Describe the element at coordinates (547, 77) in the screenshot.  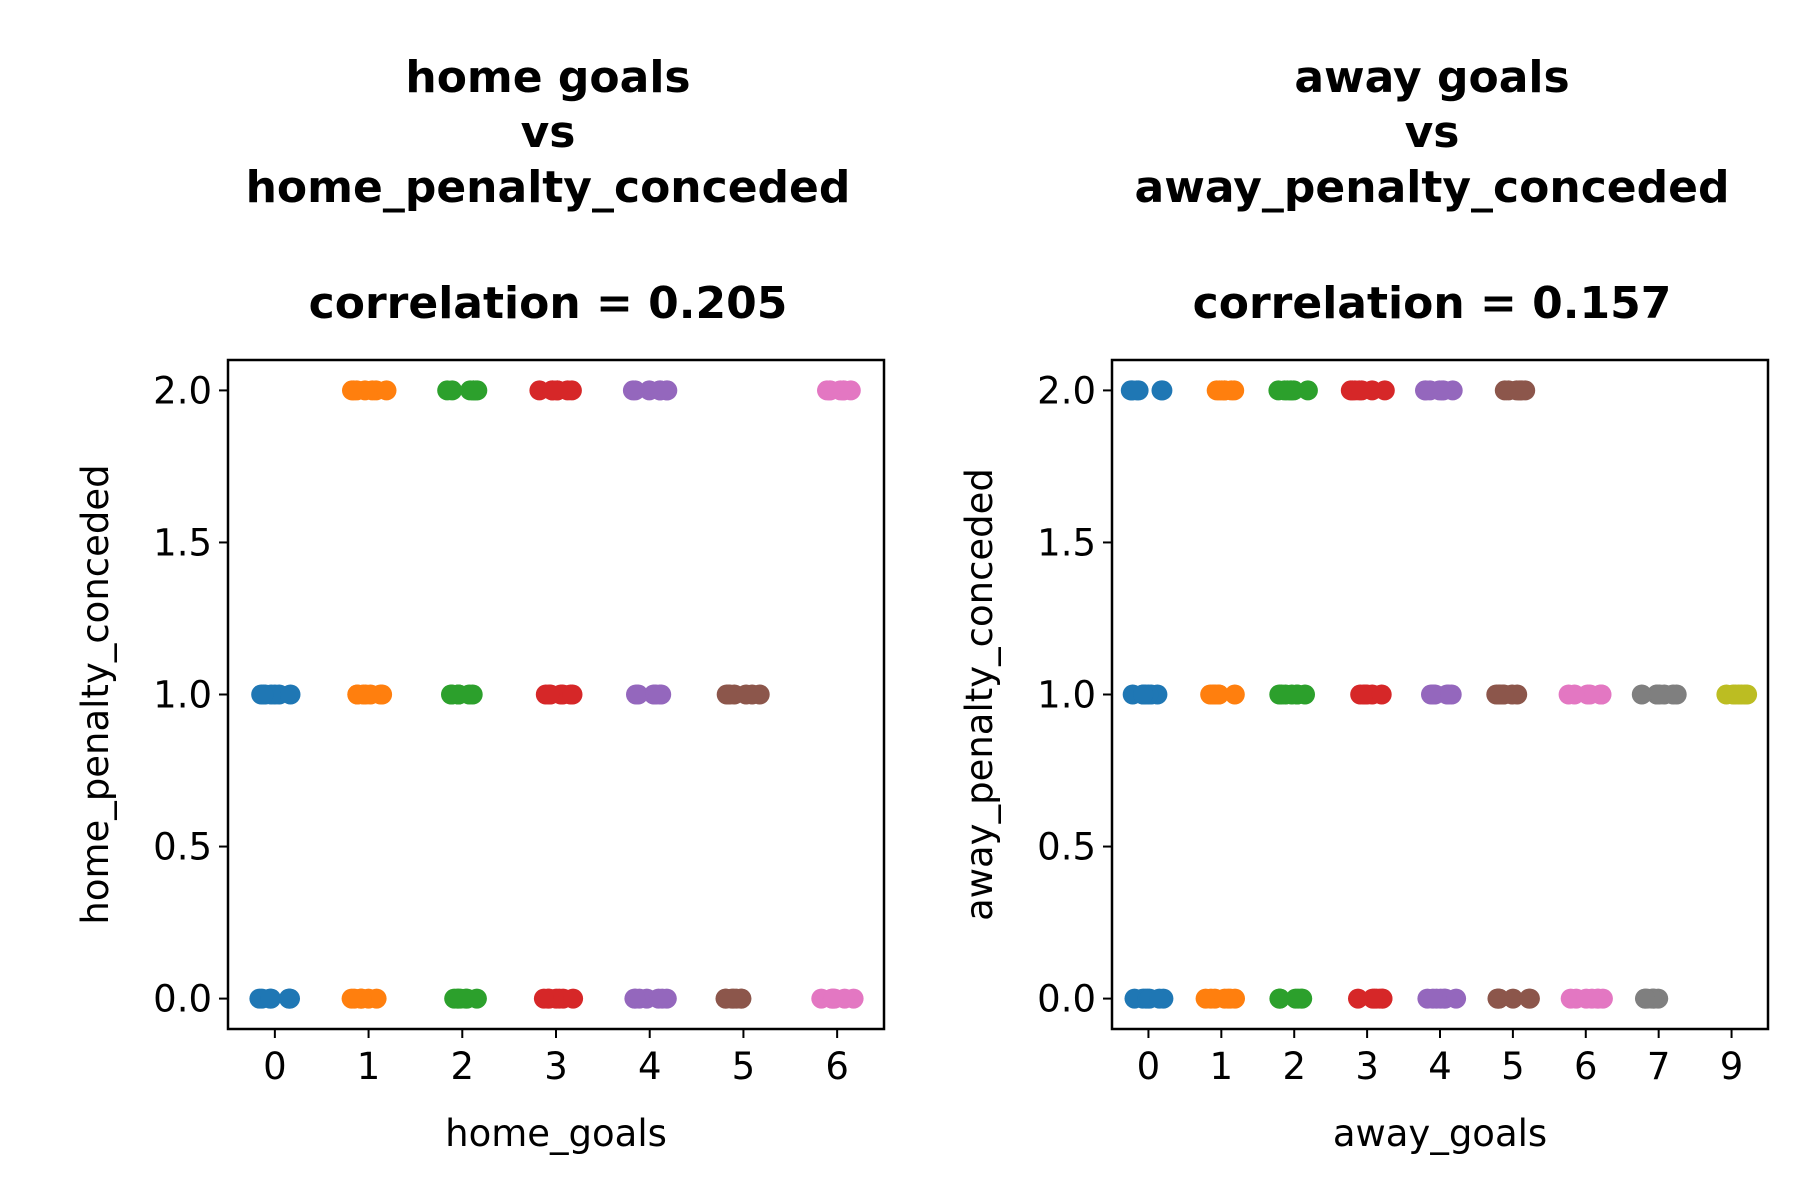
I see `chart-title-line: home goals` at that location.